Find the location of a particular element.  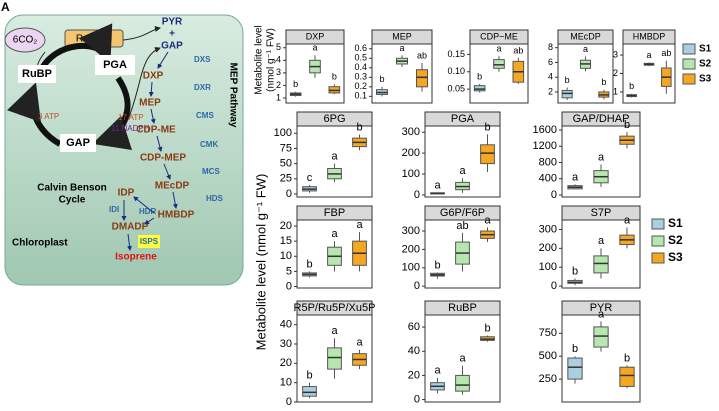

node: + is located at coordinates (172, 34).